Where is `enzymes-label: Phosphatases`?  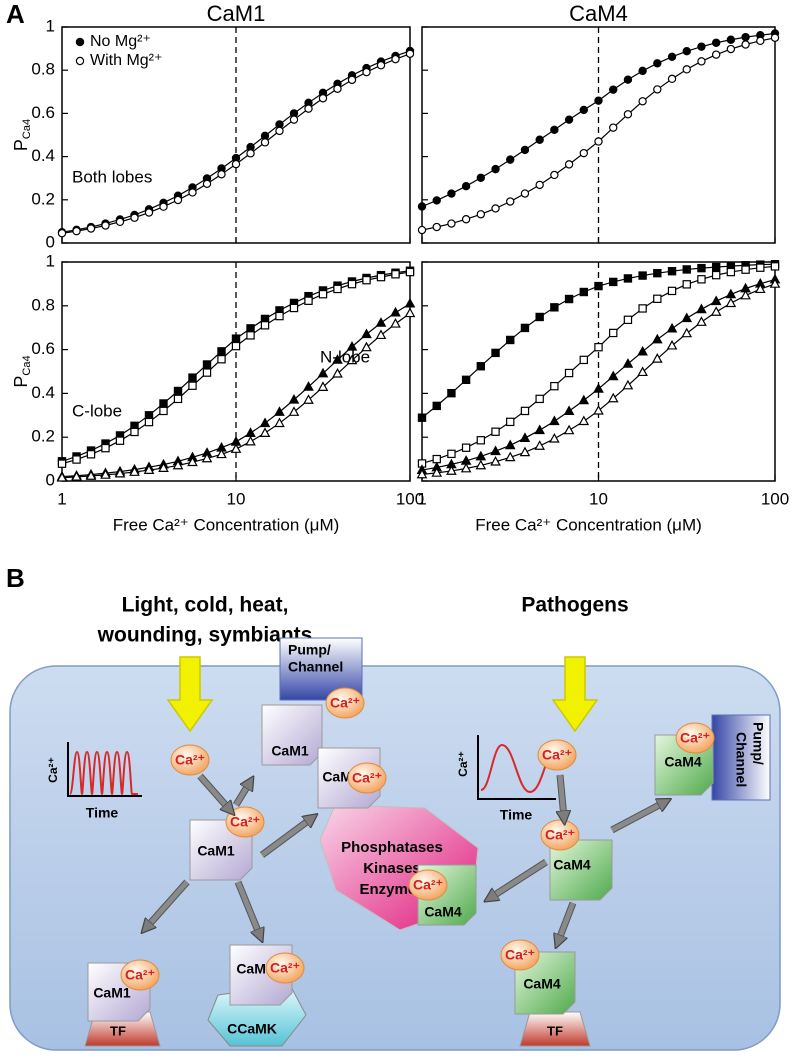
enzymes-label: Phosphatases is located at coordinates (392, 847).